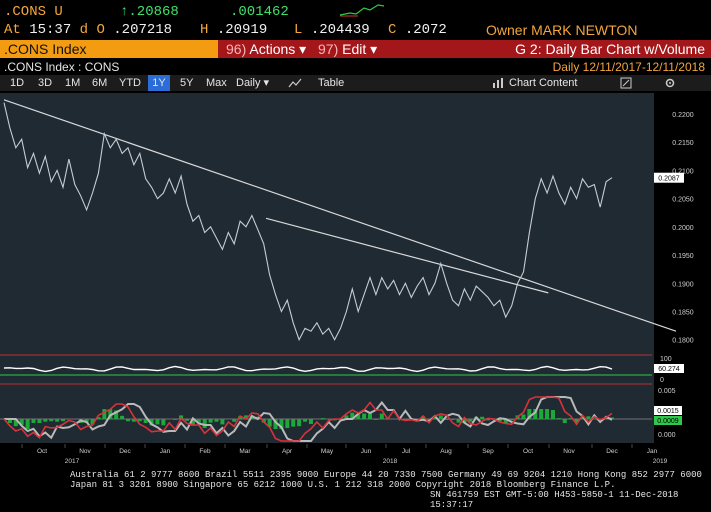 This screenshot has height=512, width=711. Describe the element at coordinates (266, 49) in the screenshot. I see `actions-menu: 96) Actions ▾` at that location.